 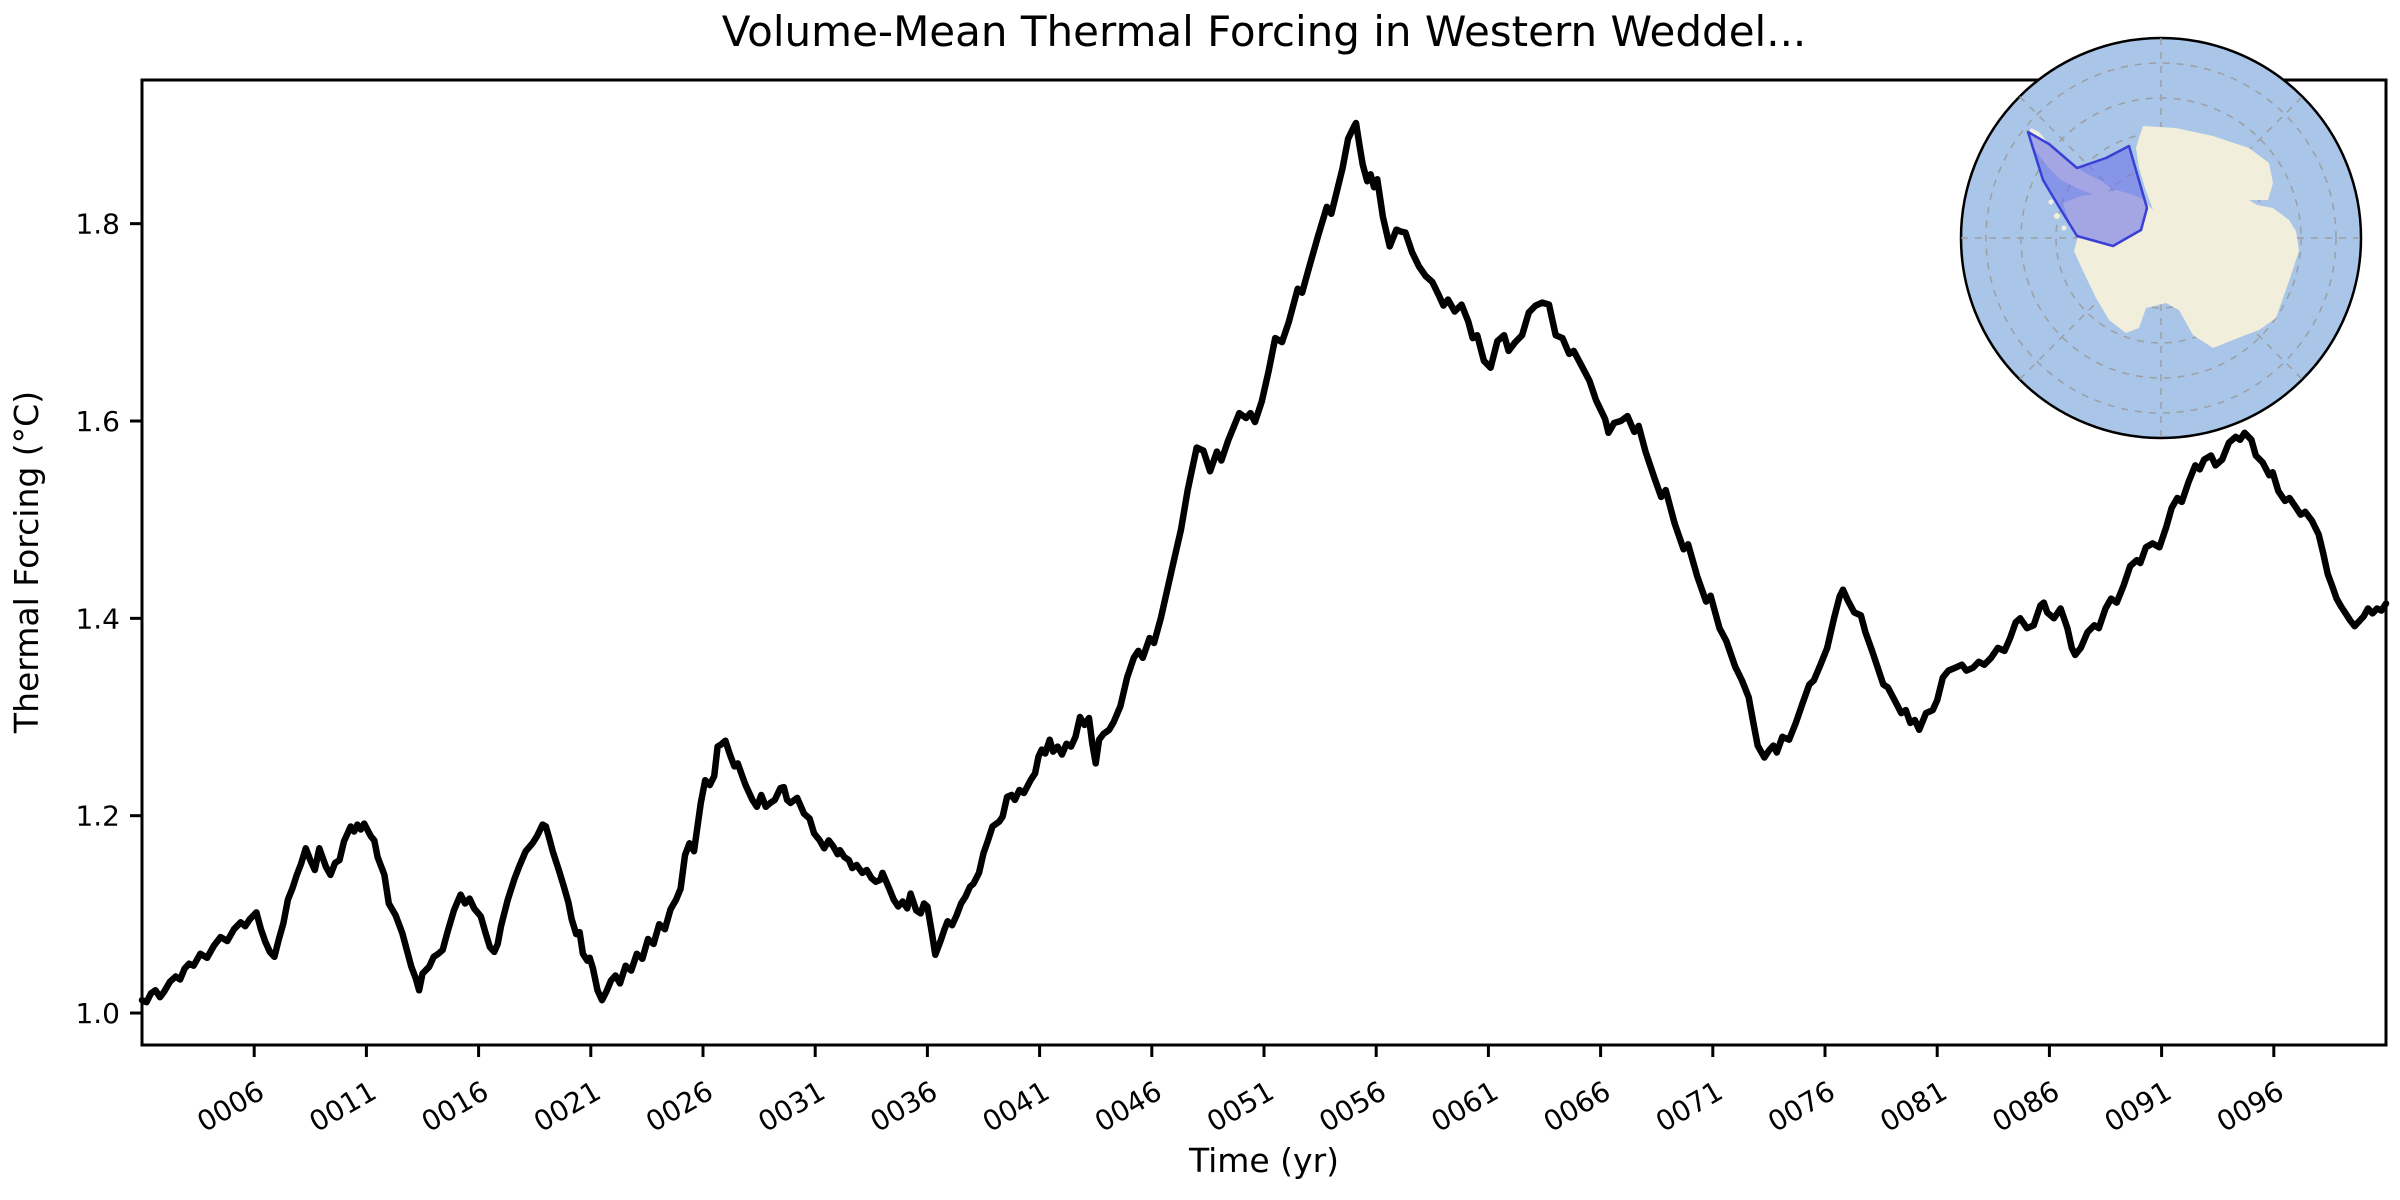 What do you see at coordinates (1801, 1106) in the screenshot?
I see `x-tick-label: 0076` at bounding box center [1801, 1106].